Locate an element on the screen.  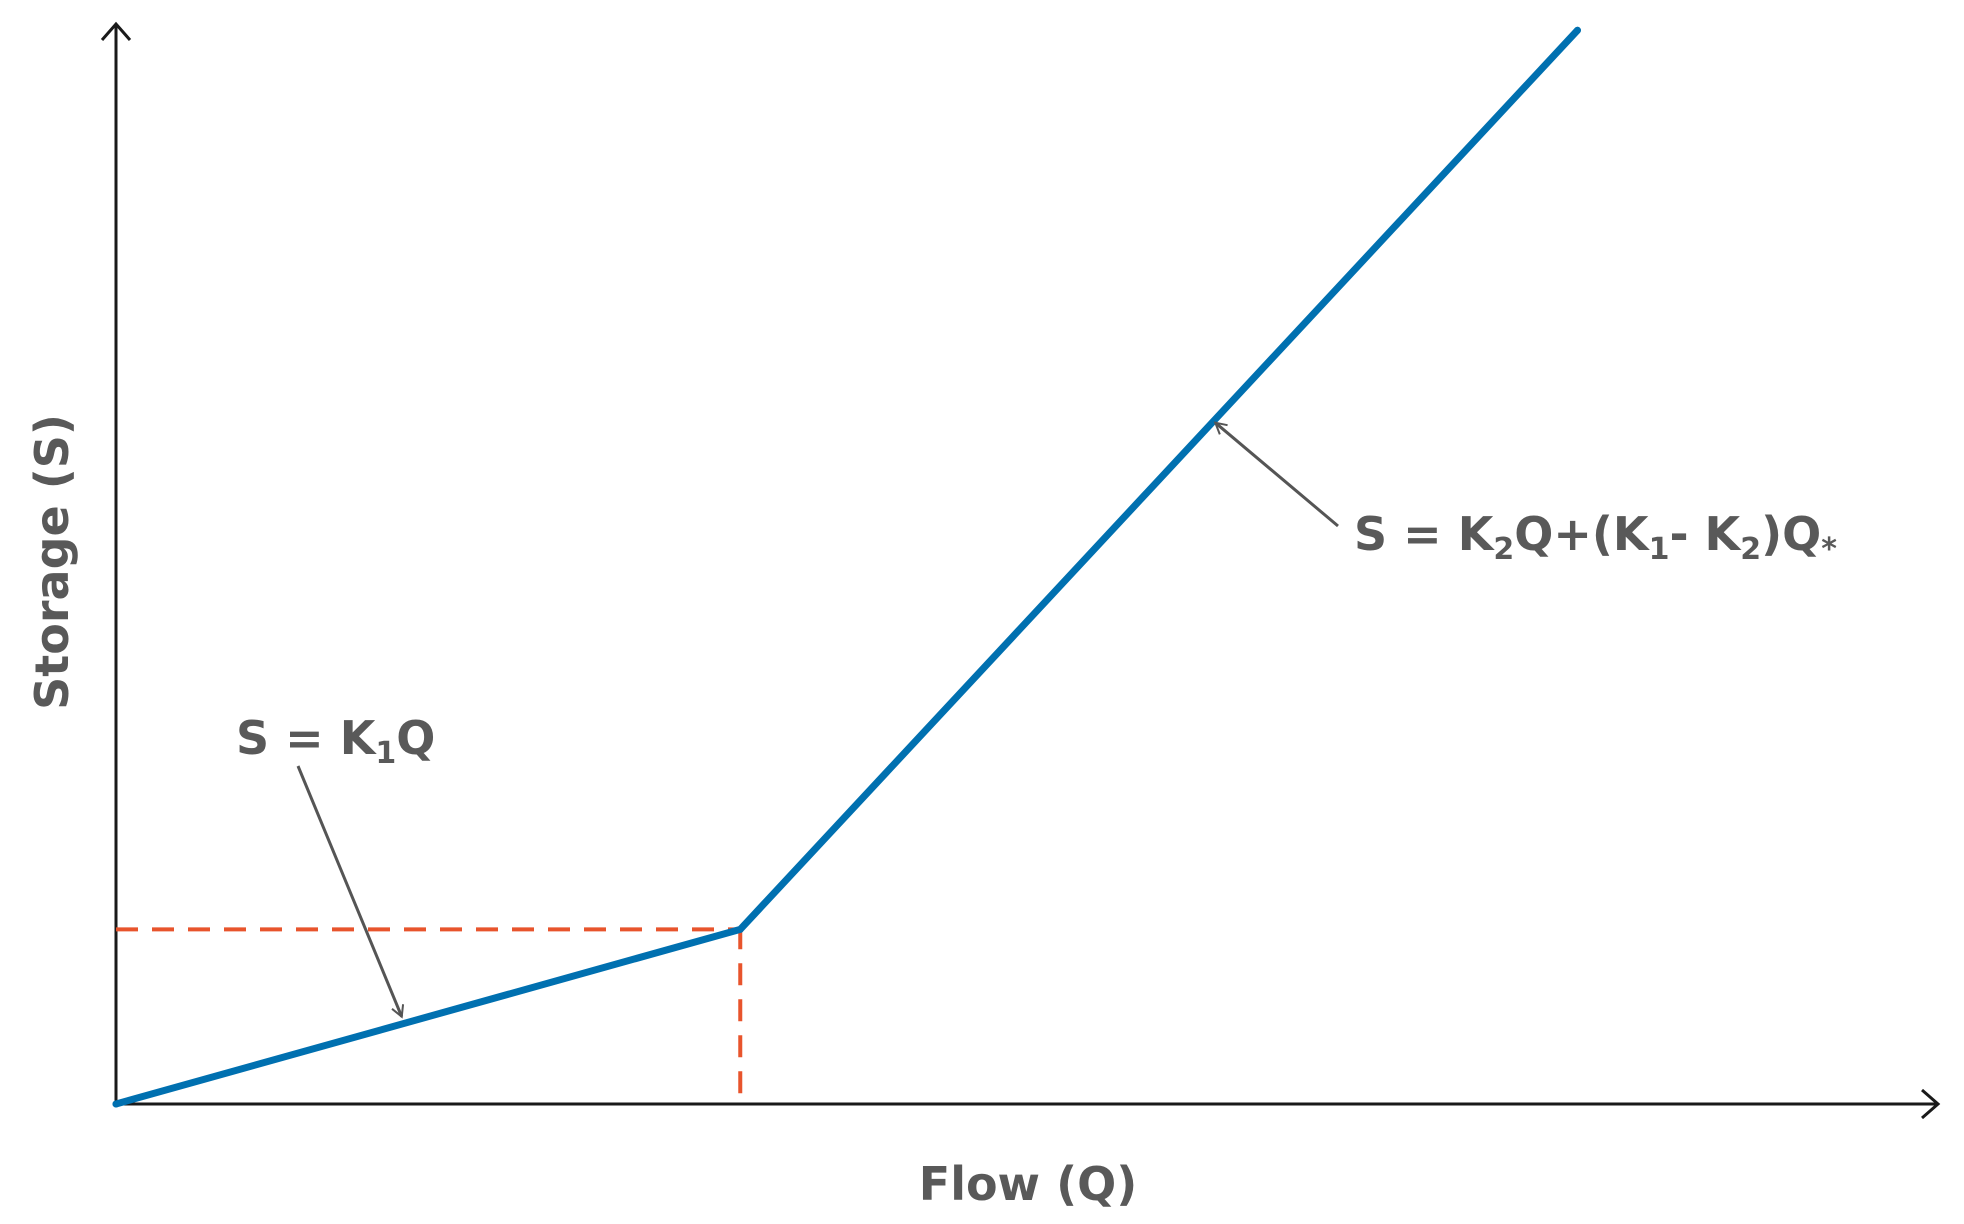
x-axis-label: Flow (Q) is located at coordinates (1028, 1184).